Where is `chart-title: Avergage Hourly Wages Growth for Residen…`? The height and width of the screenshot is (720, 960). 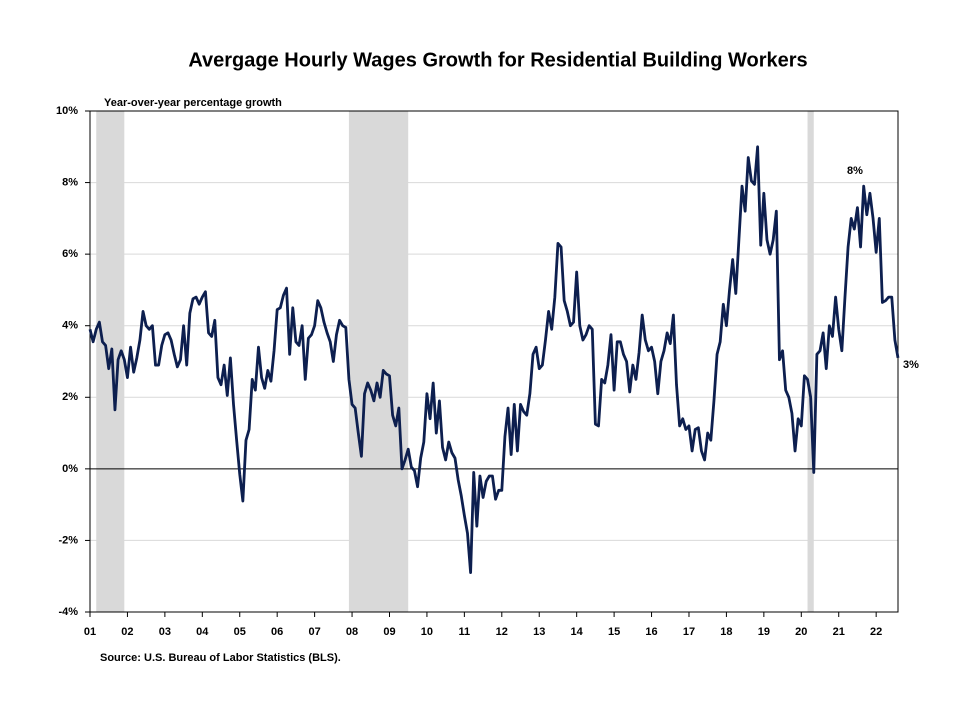
chart-title: Avergage Hourly Wages Growth for Residen… is located at coordinates (497, 60).